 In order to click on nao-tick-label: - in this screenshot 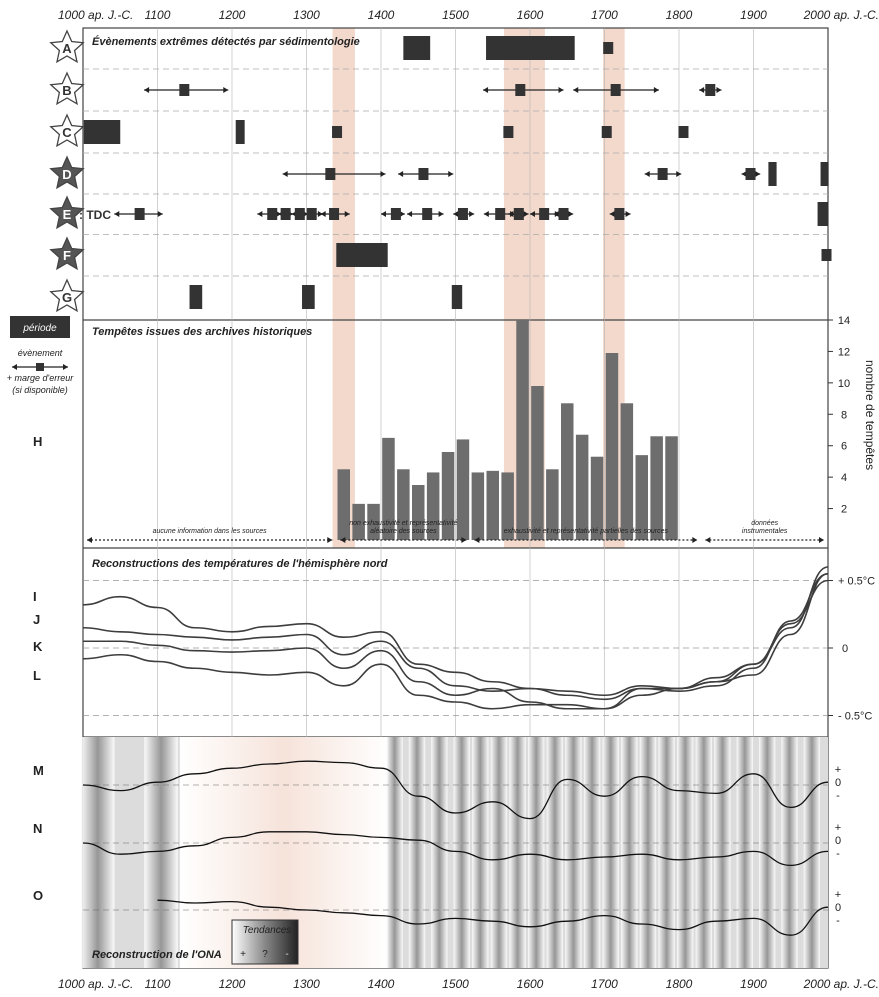, I will do `click(838, 854)`.